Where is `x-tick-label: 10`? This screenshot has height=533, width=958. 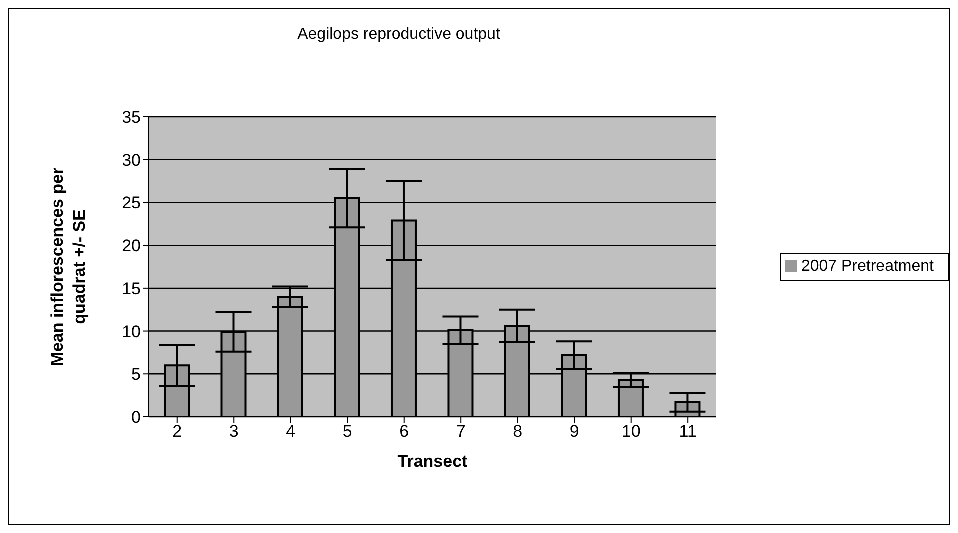
x-tick-label: 10 is located at coordinates (631, 432).